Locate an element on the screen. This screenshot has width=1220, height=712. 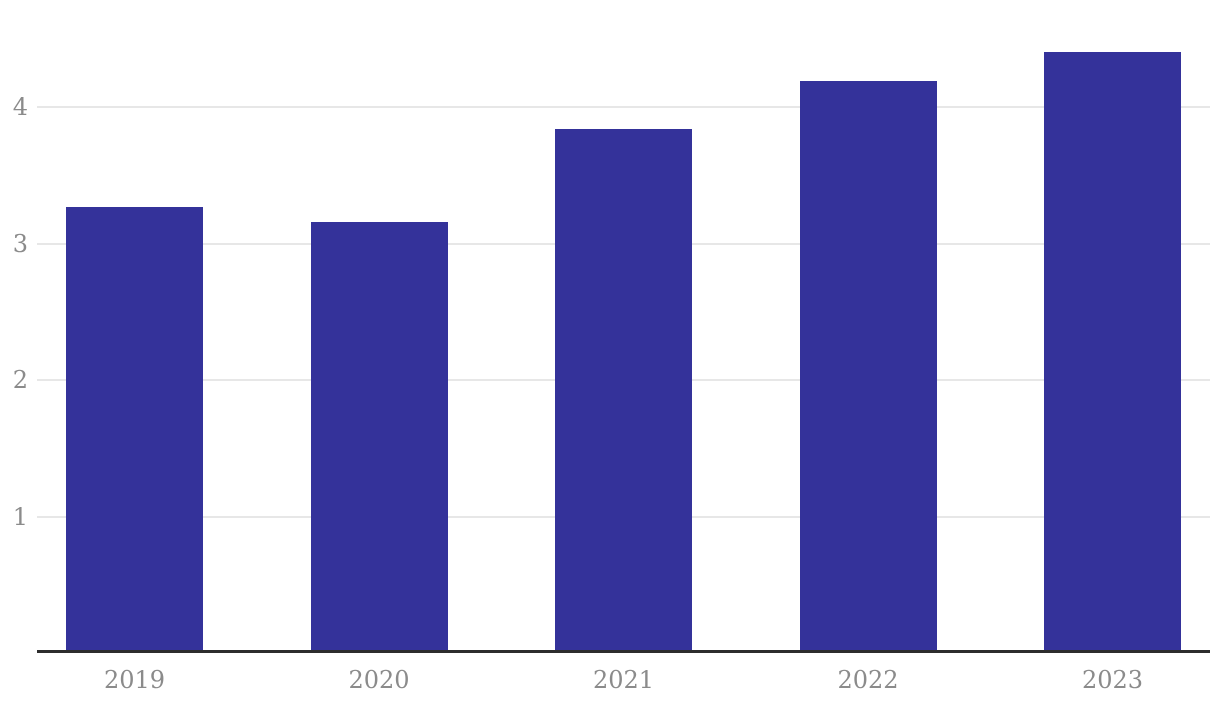
x-axis-label-2023: 2023 is located at coordinates (1112, 680).